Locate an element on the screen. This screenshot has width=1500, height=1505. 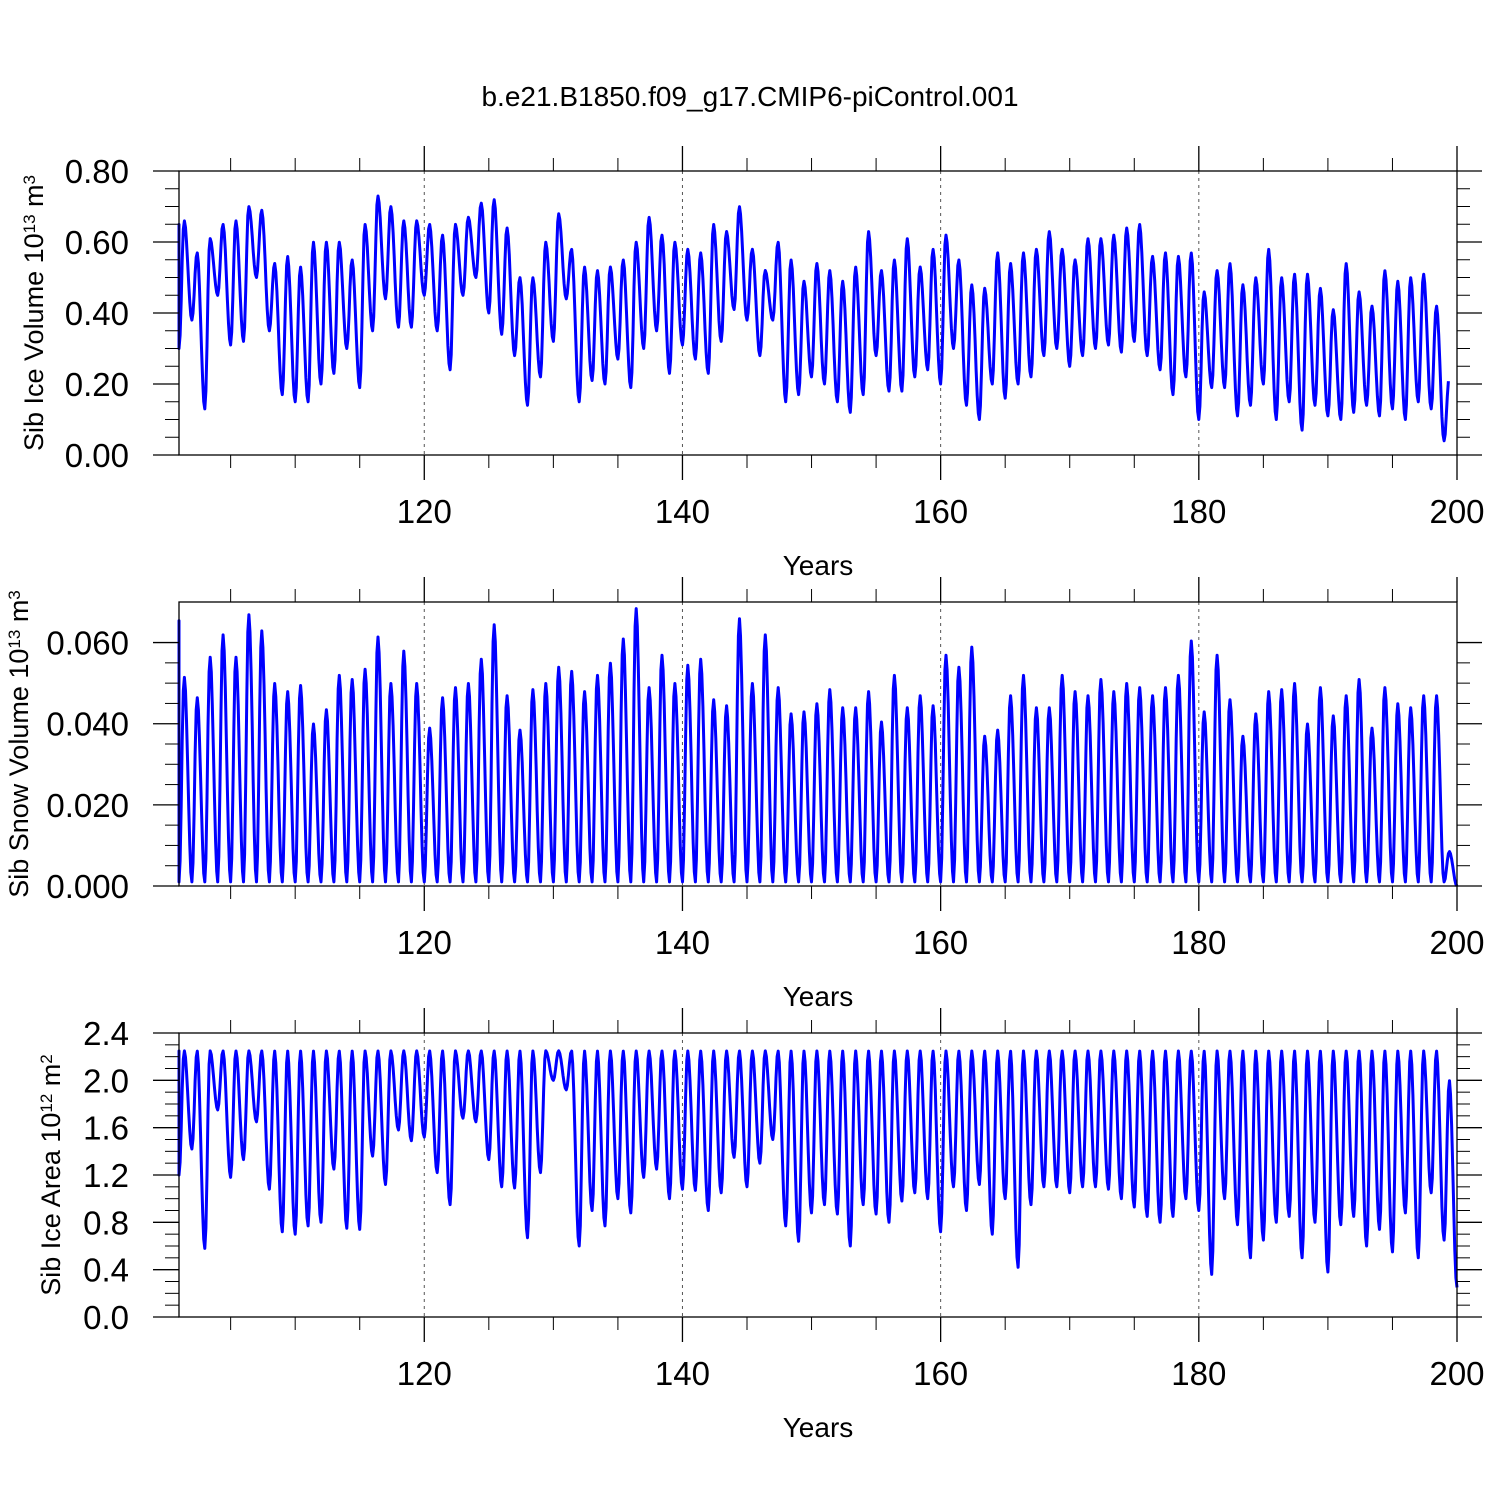
y-axis-title-superscript: 2 is located at coordinates (46, 1058).